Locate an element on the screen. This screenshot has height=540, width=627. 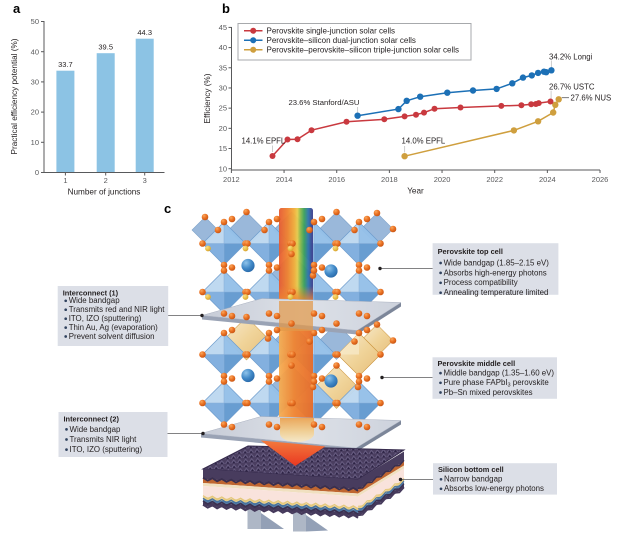
svg-text: Process compatibility is located at coordinates (481, 282).